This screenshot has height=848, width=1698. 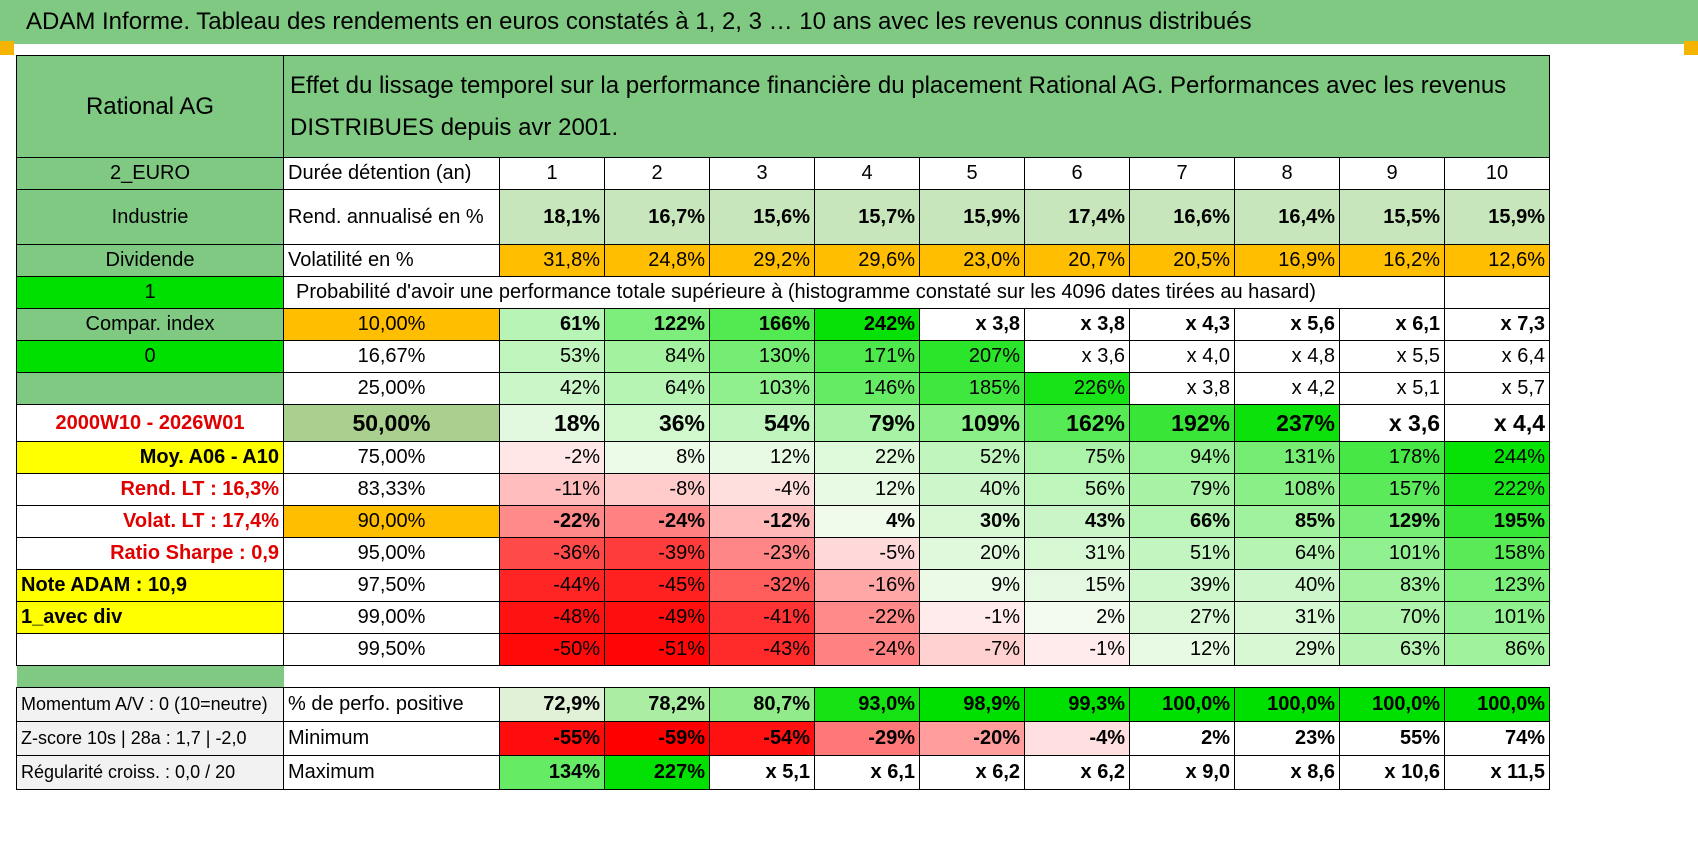 I want to click on prob-value: -49%, so click(x=657, y=617).